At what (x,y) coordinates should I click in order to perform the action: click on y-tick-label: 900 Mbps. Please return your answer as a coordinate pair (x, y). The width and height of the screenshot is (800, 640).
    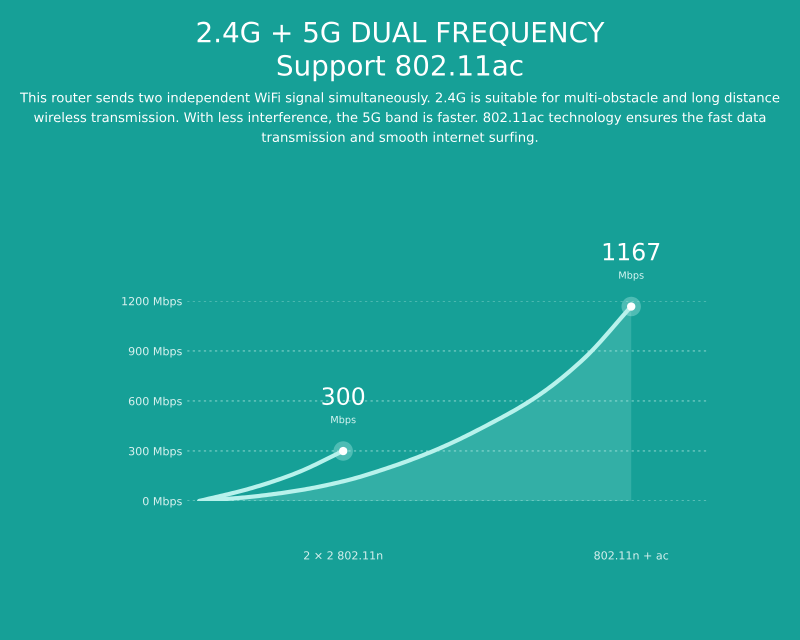
    Looking at the image, I should click on (155, 352).